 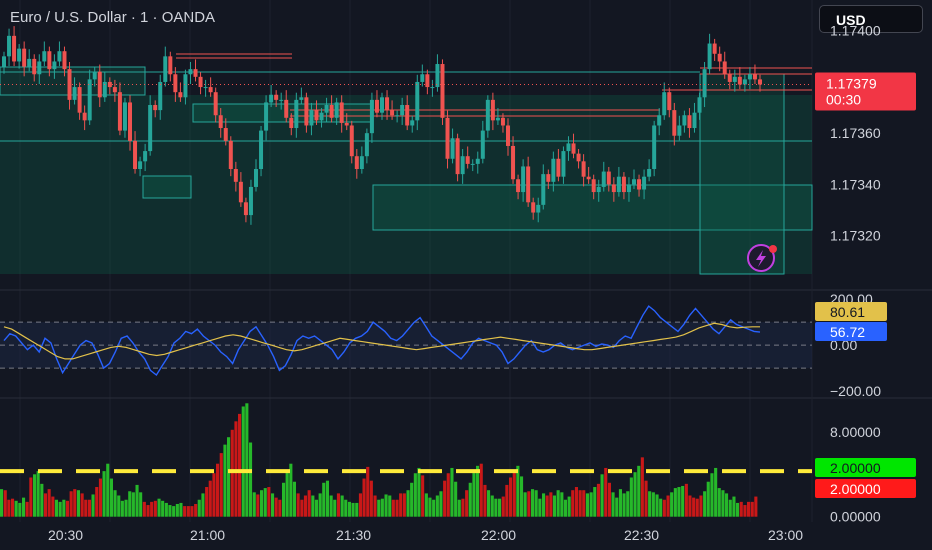 I want to click on time-tick-label: 21:00, so click(x=207, y=535).